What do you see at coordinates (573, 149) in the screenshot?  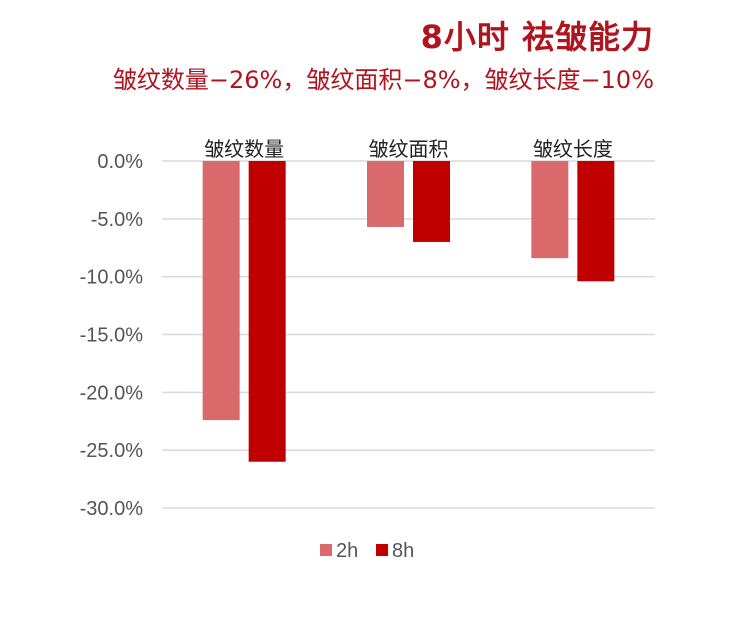 I see `category-label: 皱纹长度` at bounding box center [573, 149].